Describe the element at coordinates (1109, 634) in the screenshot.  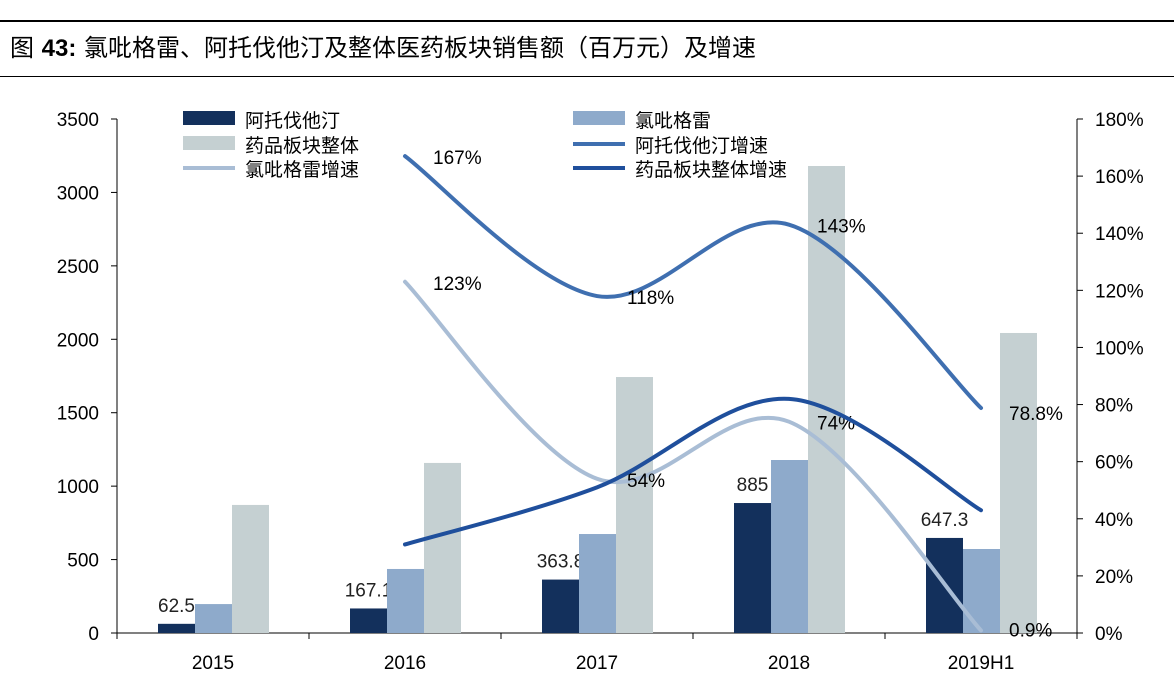
I see `right-tick-label: 0%` at that location.